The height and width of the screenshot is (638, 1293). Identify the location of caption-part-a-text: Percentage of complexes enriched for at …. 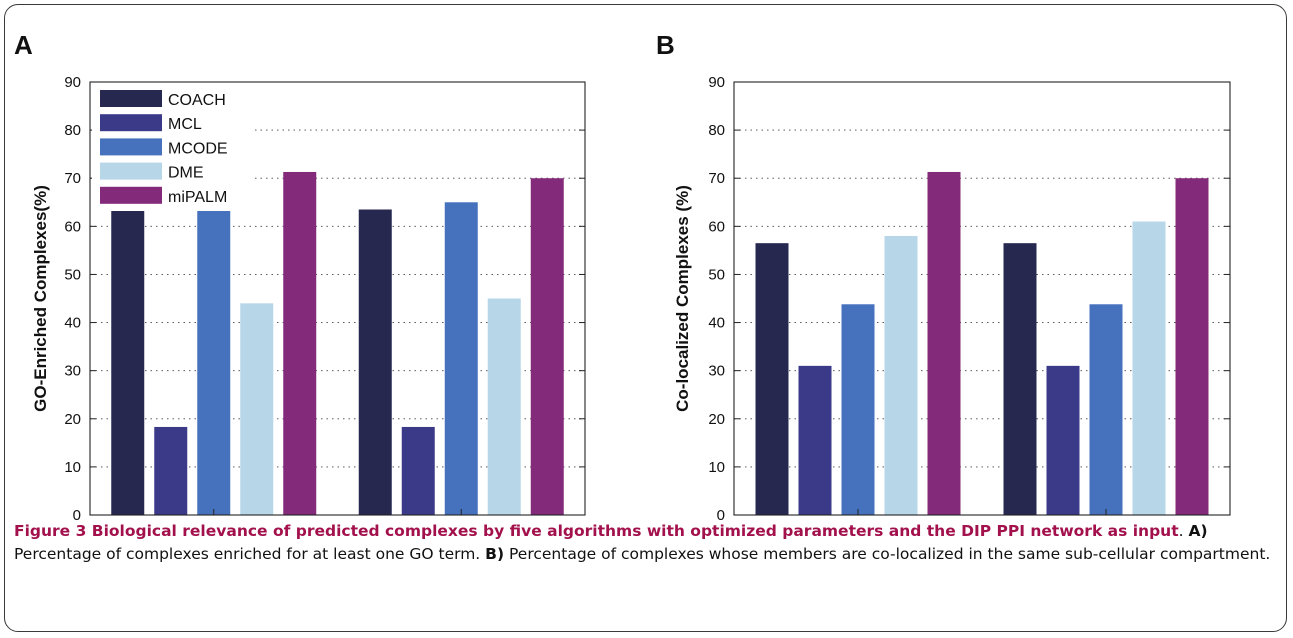
(250, 554).